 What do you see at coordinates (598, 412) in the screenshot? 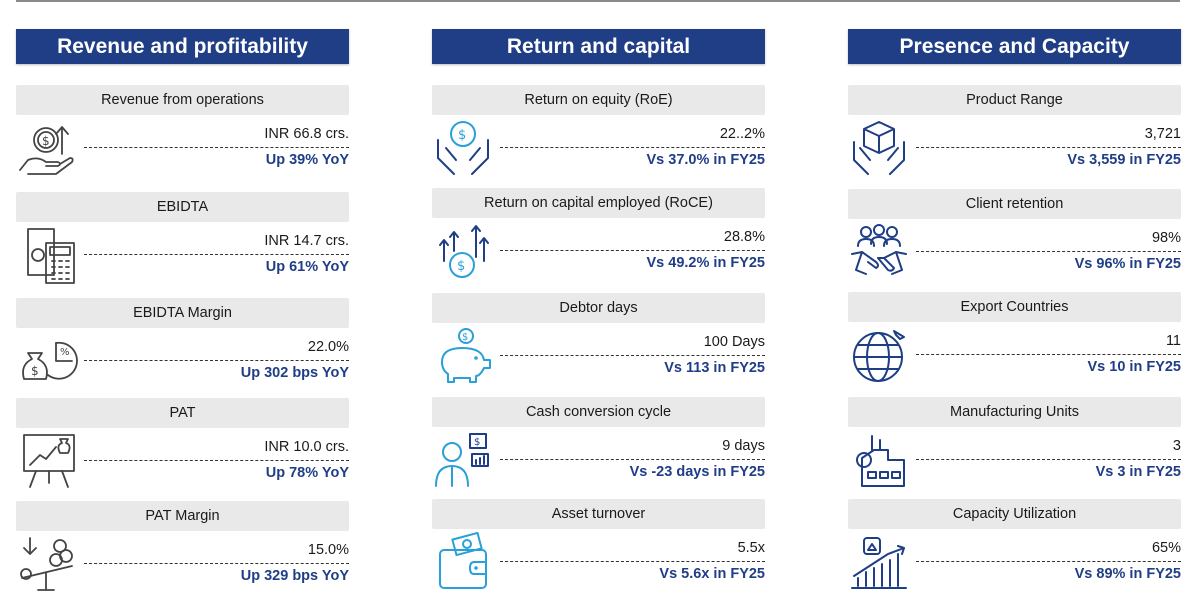
I see `metric-label: Cash conversion cycle` at bounding box center [598, 412].